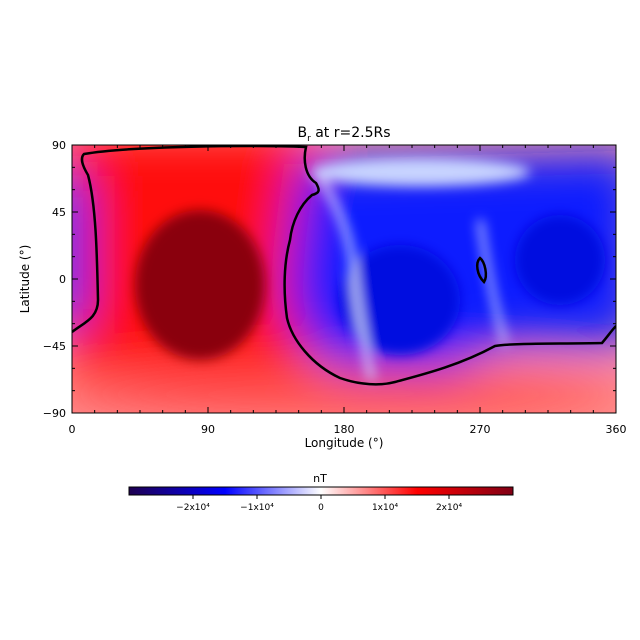 This screenshot has height=640, width=640. I want to click on zero-contour-loop, so click(481, 270).